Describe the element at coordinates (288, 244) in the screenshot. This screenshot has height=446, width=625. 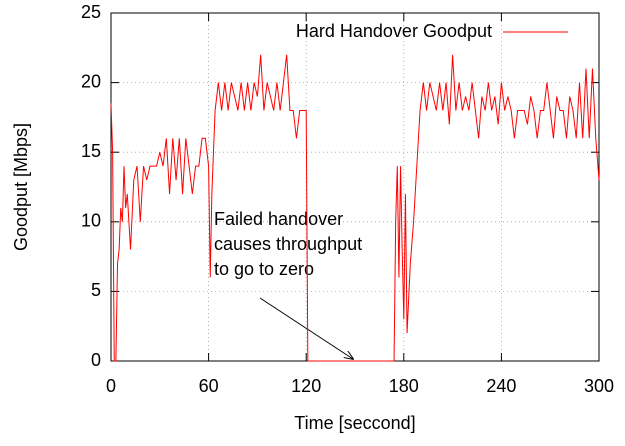
I see `annotation-text: causes throughput` at that location.